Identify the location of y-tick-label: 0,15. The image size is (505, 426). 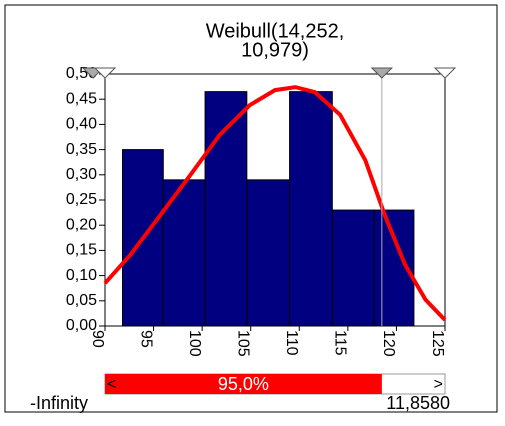
(81, 250).